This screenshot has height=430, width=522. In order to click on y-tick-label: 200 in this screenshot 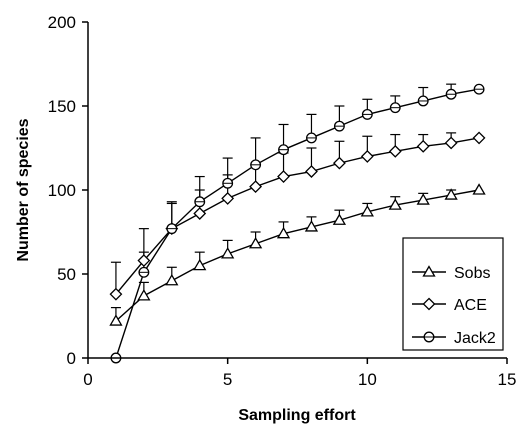, I will do `click(62, 22)`.